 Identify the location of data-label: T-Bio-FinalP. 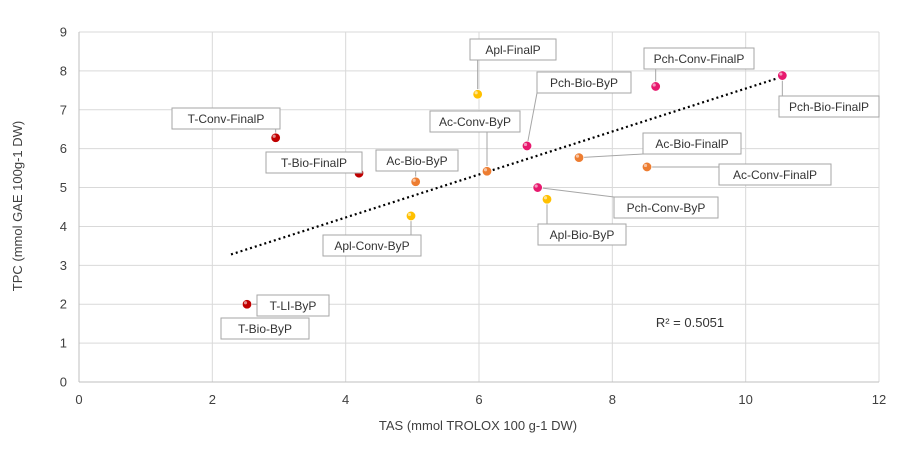
(314, 163).